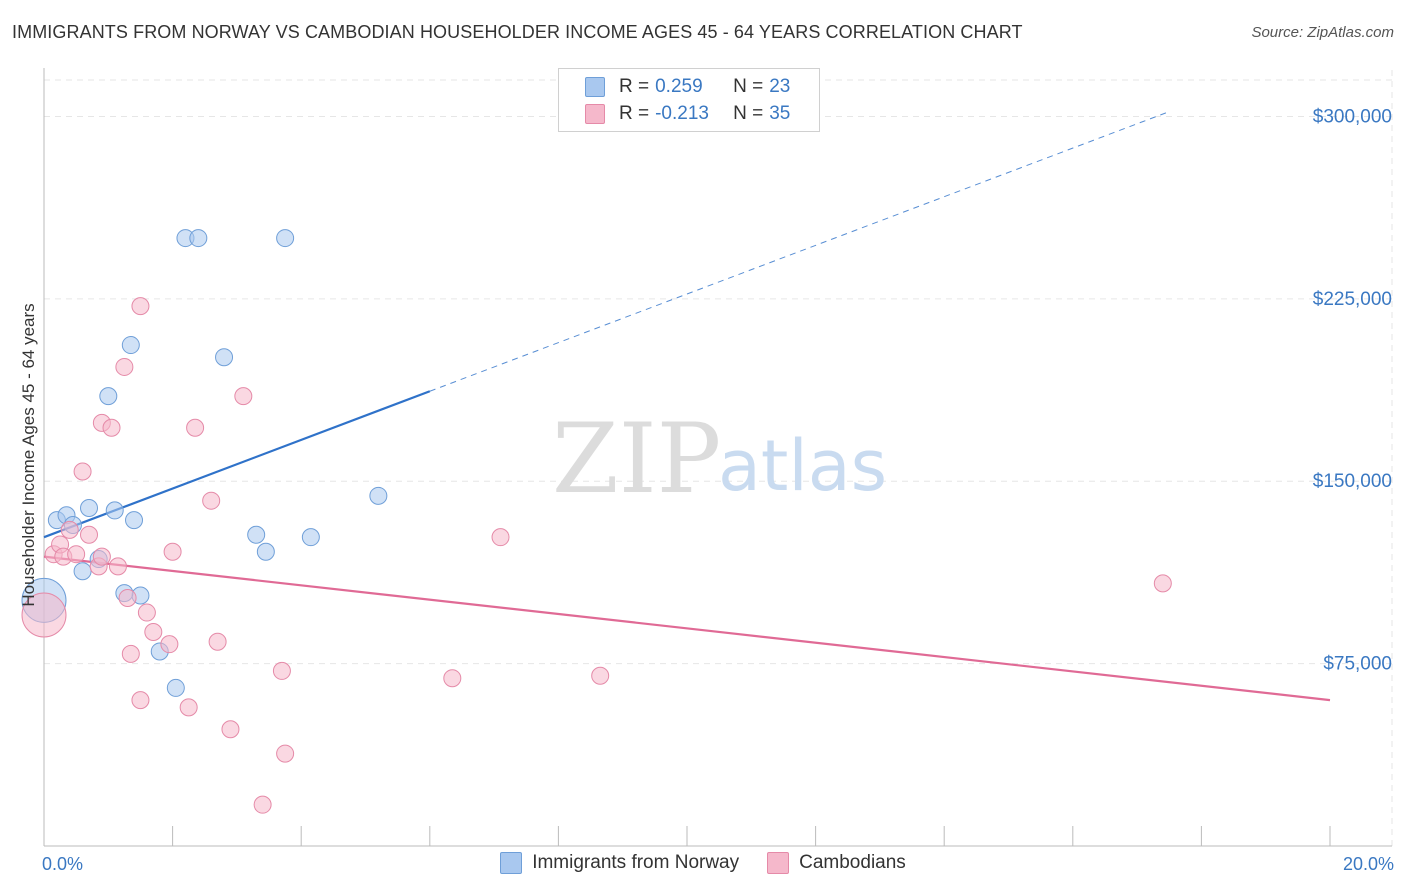 Image resolution: width=1406 pixels, height=892 pixels. I want to click on legend-label-cambodians: Cambodians, so click(852, 862).